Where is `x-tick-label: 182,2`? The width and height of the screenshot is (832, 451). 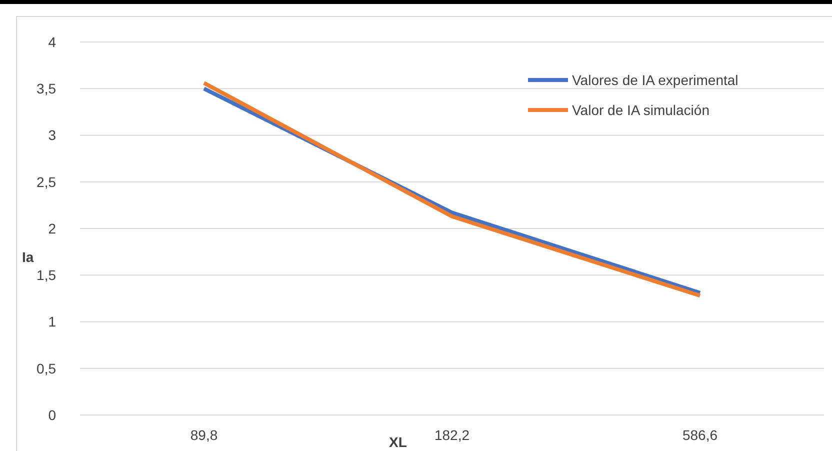
x-tick-label: 182,2 is located at coordinates (452, 434).